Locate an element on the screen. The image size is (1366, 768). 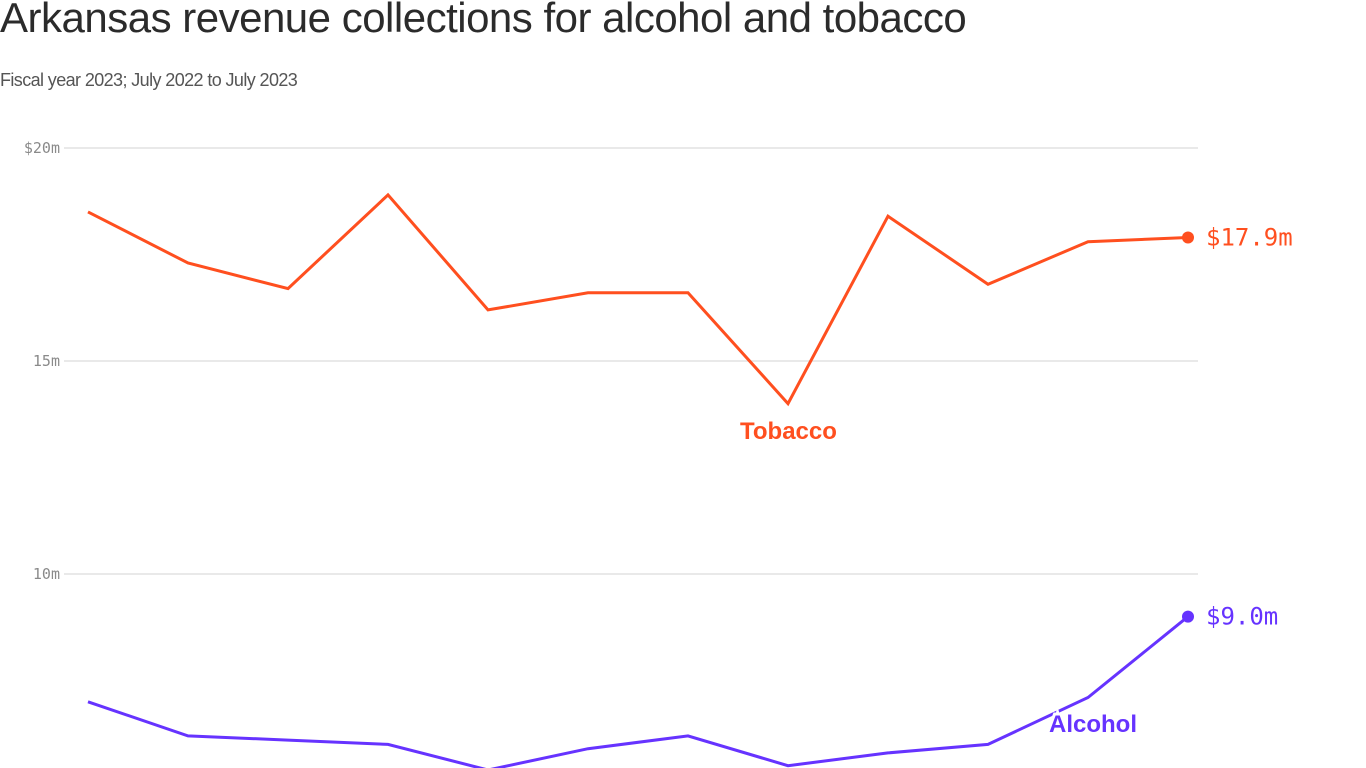
chart-subtitle: Fiscal year 2023; July 2022 to July 2023 is located at coordinates (149, 80).